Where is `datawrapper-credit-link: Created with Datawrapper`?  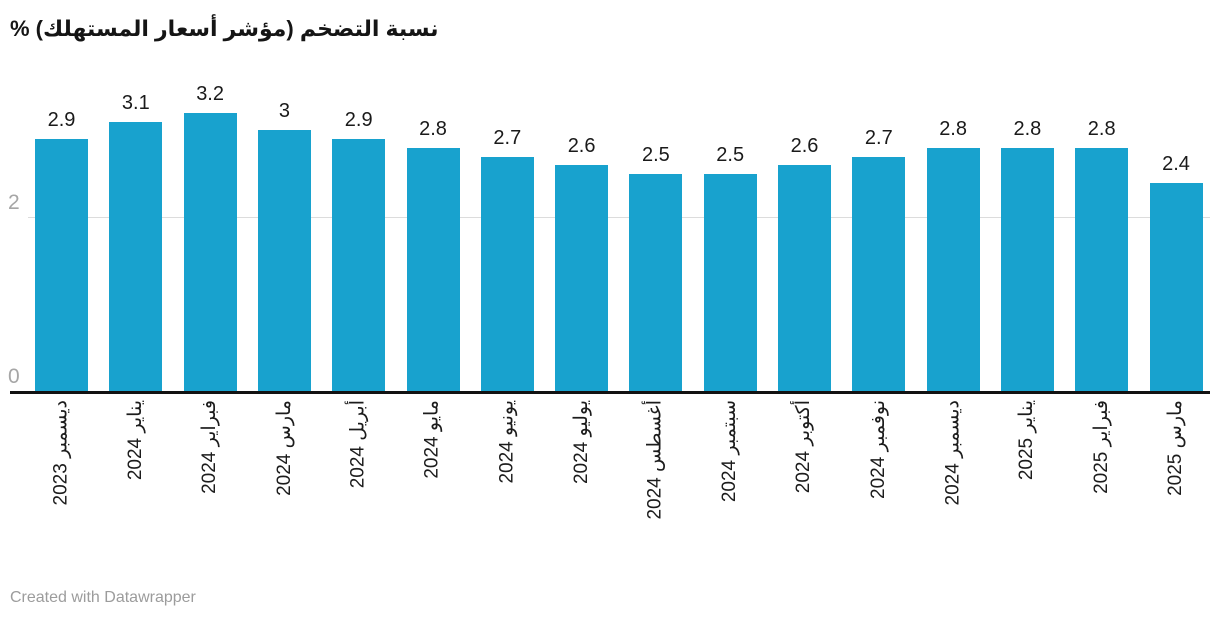
datawrapper-credit-link: Created with Datawrapper is located at coordinates (103, 597).